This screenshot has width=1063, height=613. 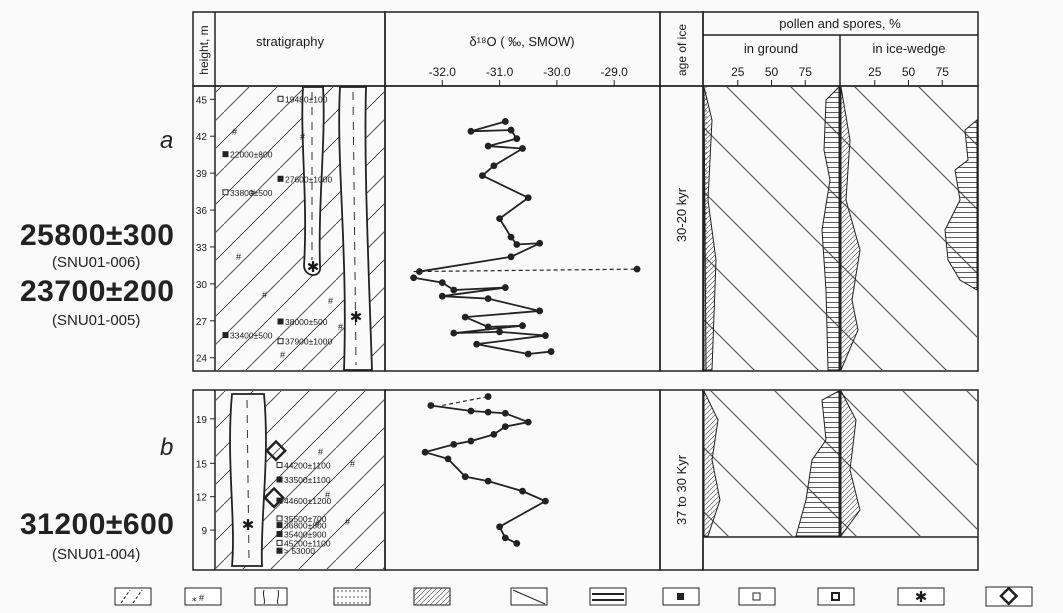 What do you see at coordinates (96, 554) in the screenshot?
I see `date-code-3: (SNU01-004)` at bounding box center [96, 554].